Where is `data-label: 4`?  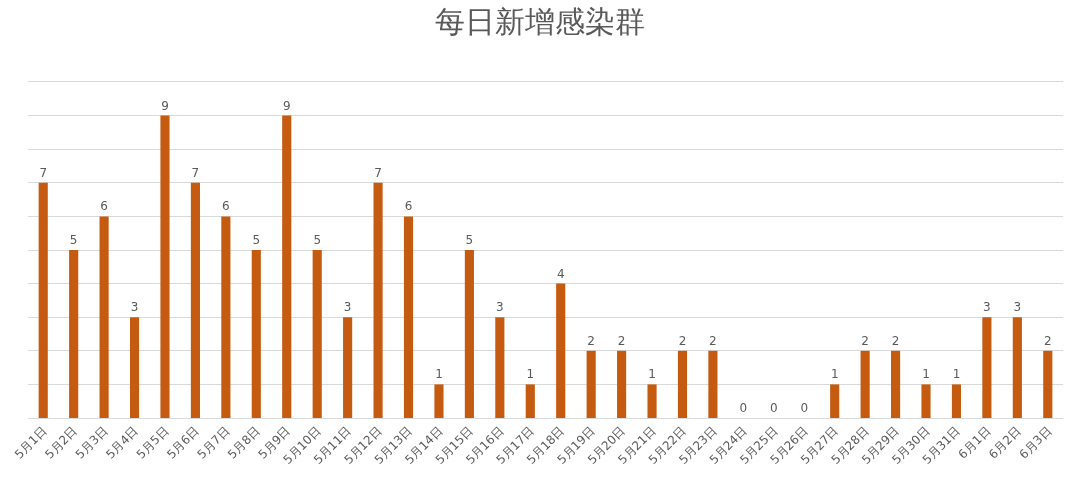 data-label: 4 is located at coordinates (560, 273).